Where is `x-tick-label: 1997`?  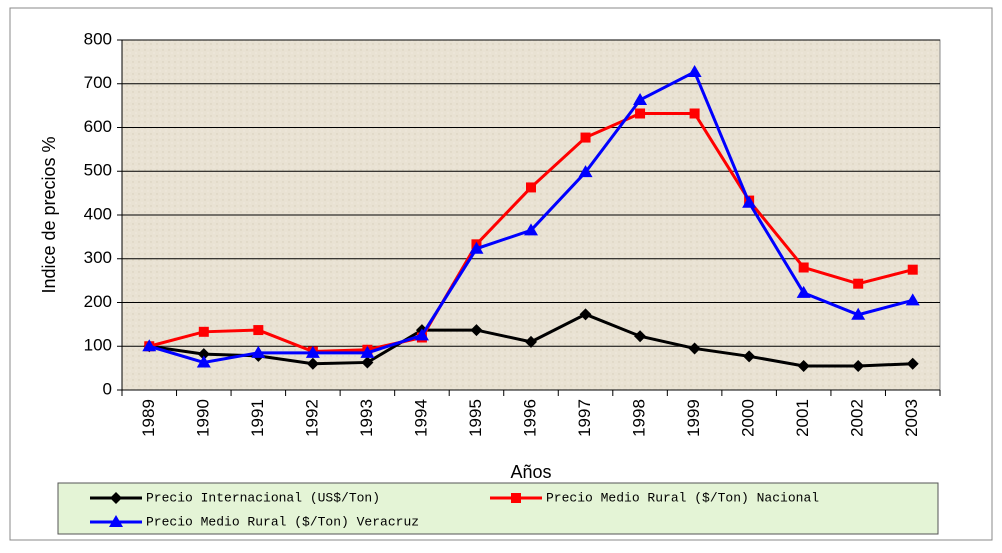
x-tick-label: 1997 is located at coordinates (584, 418).